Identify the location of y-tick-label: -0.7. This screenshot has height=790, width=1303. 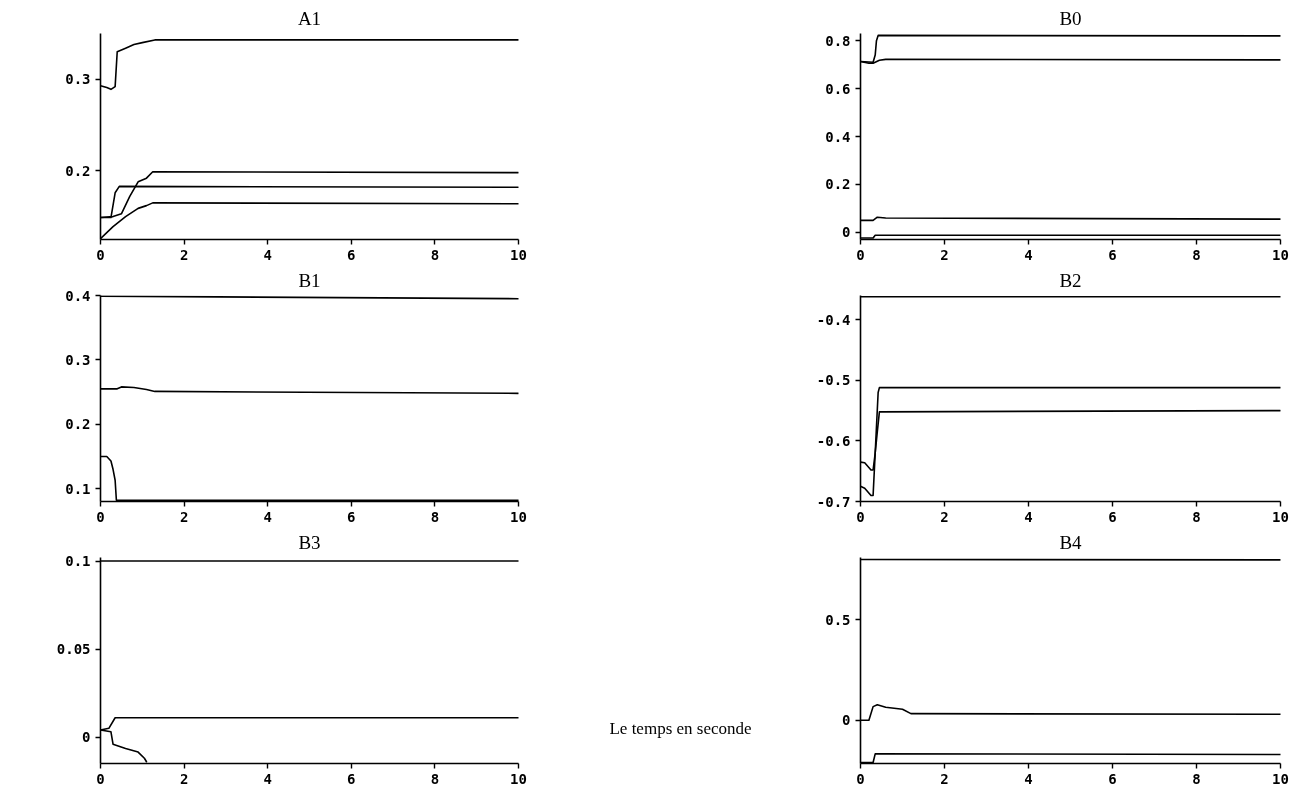
(833, 501).